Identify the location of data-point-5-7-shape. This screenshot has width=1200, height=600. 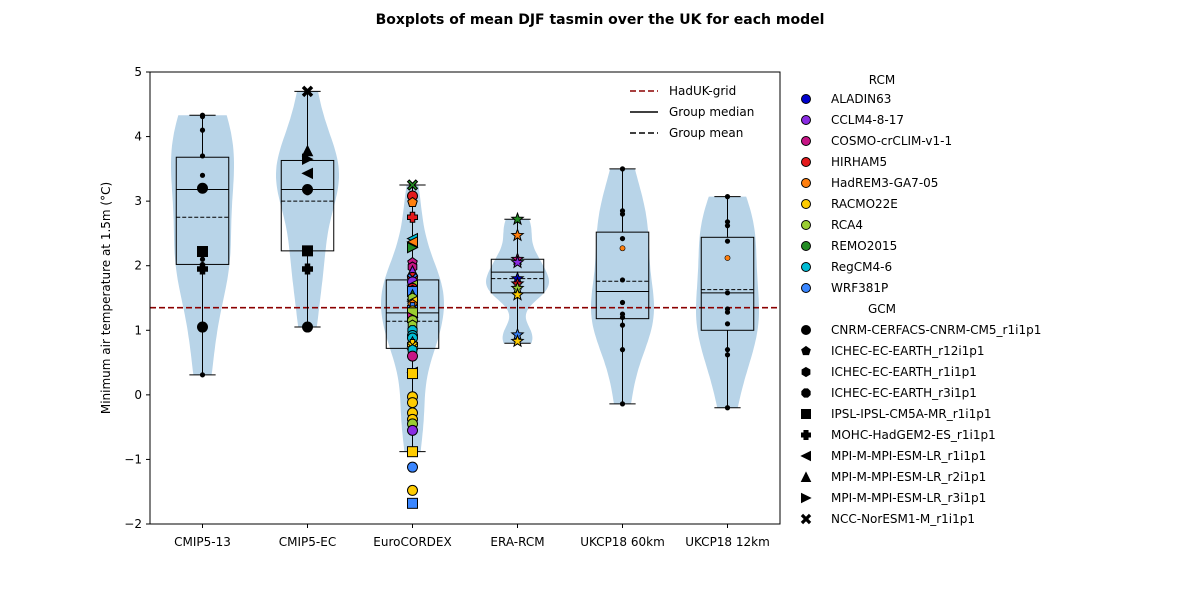
(727, 312).